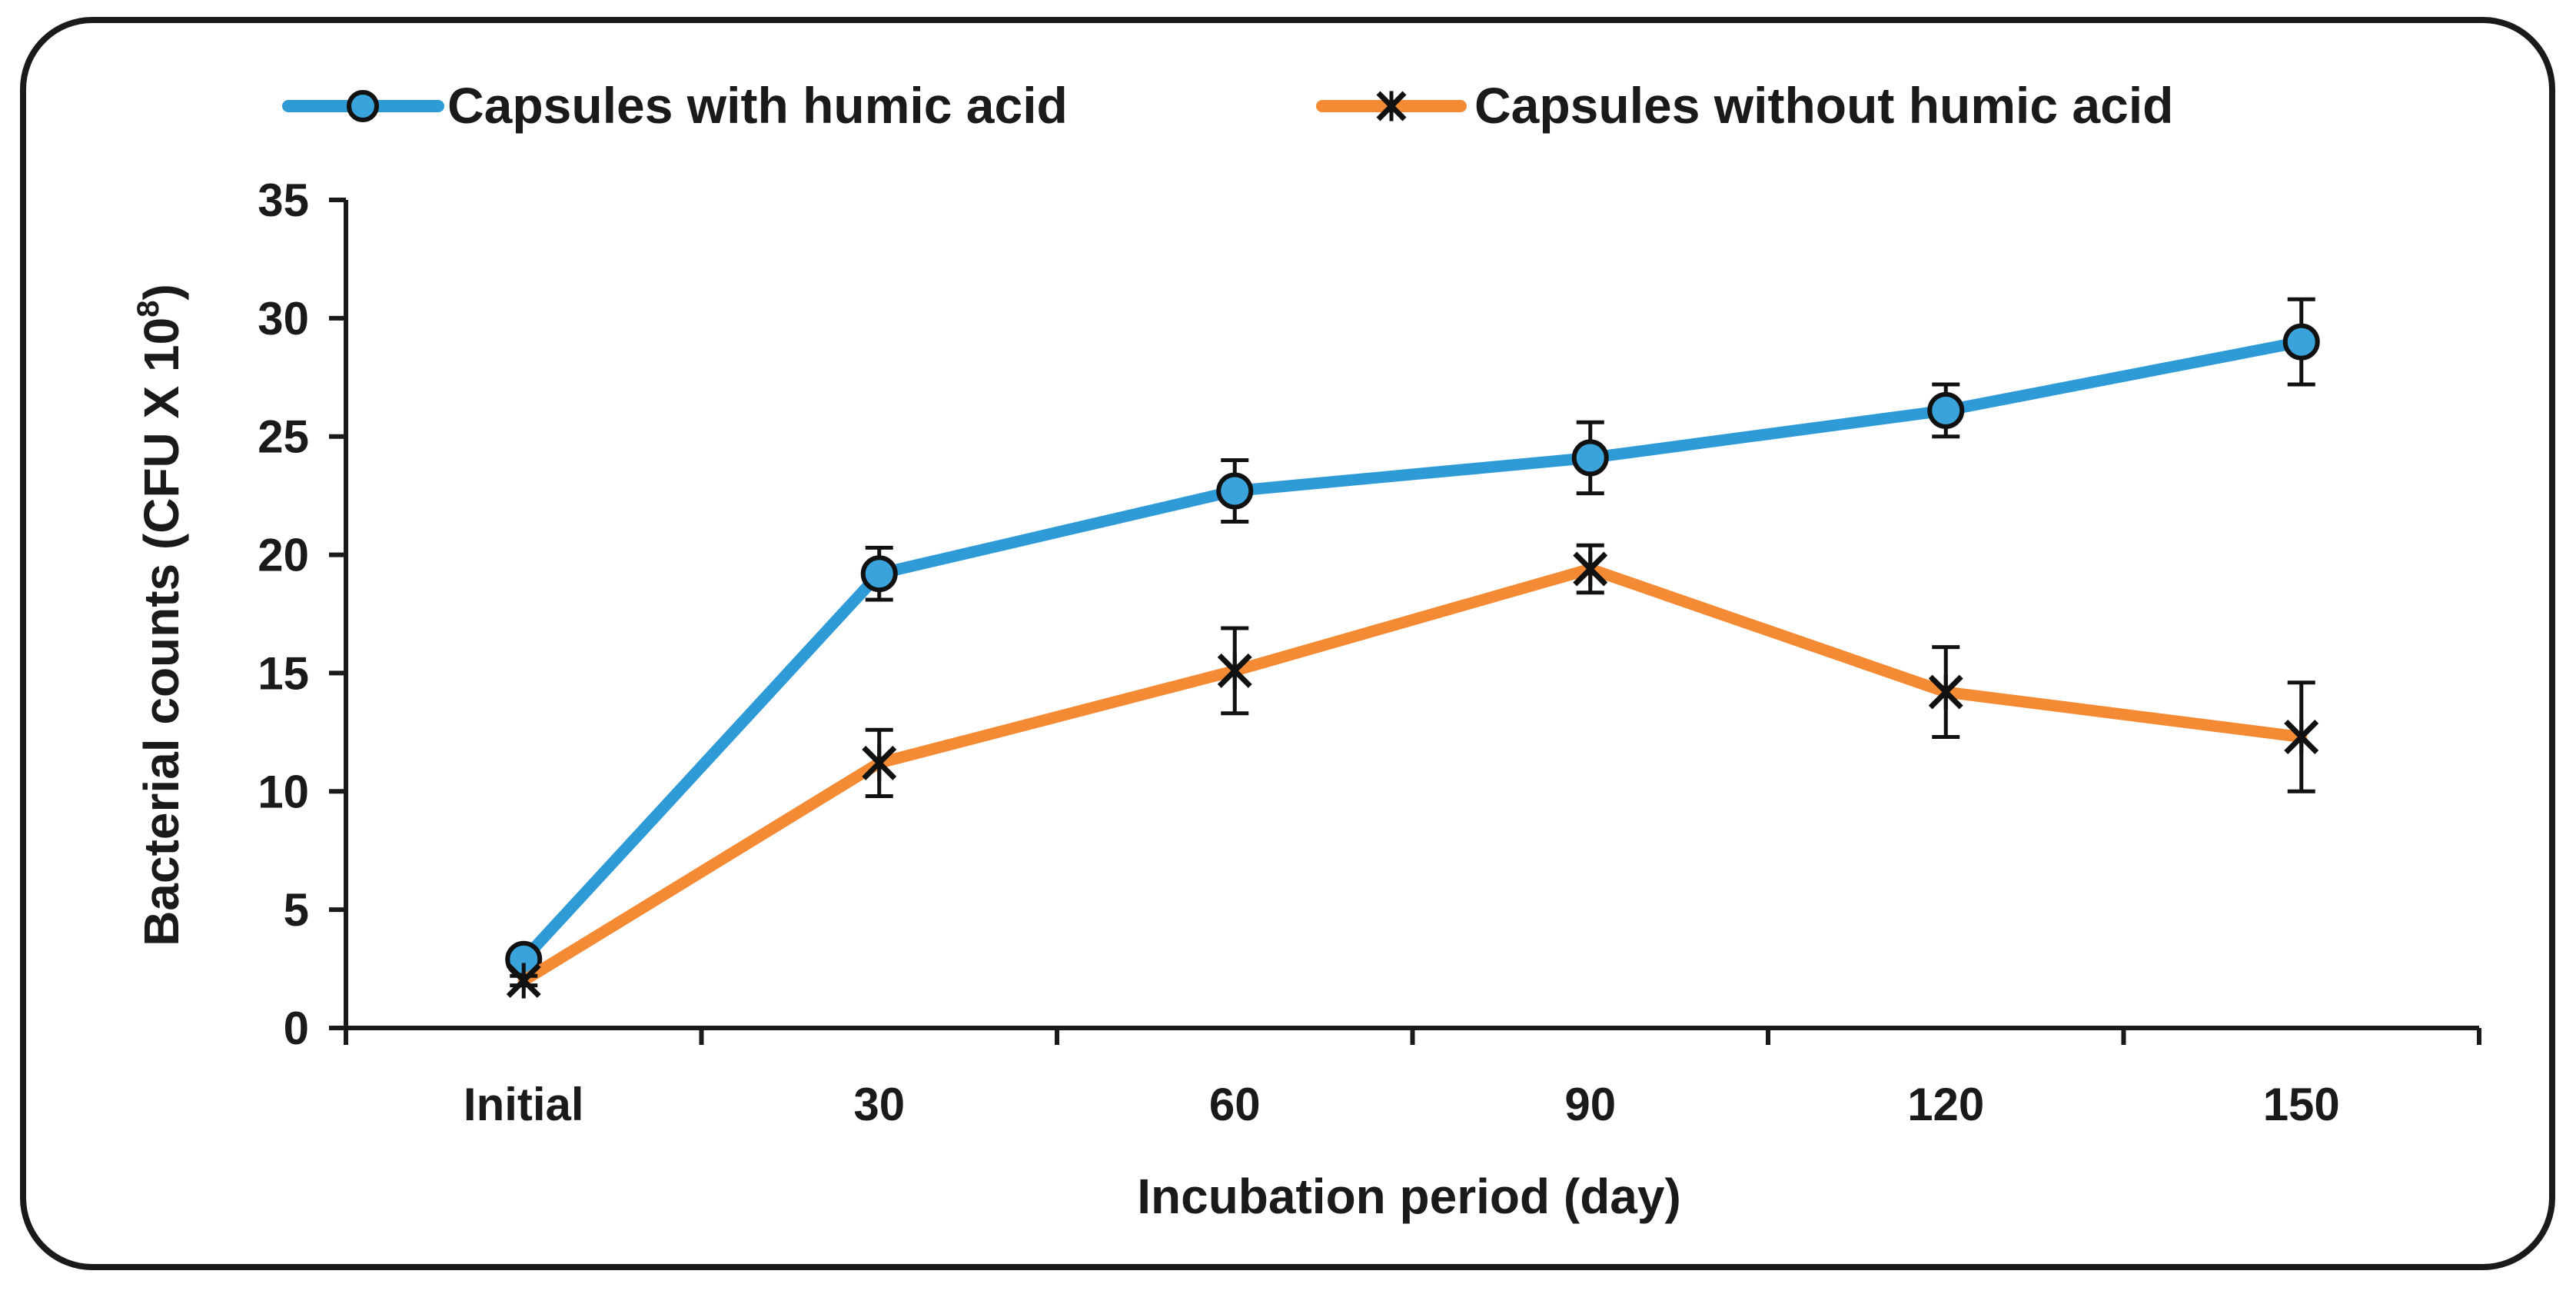 Image resolution: width=2576 pixels, height=1294 pixels. I want to click on x-axis-title: Incubation period (day), so click(1409, 1196).